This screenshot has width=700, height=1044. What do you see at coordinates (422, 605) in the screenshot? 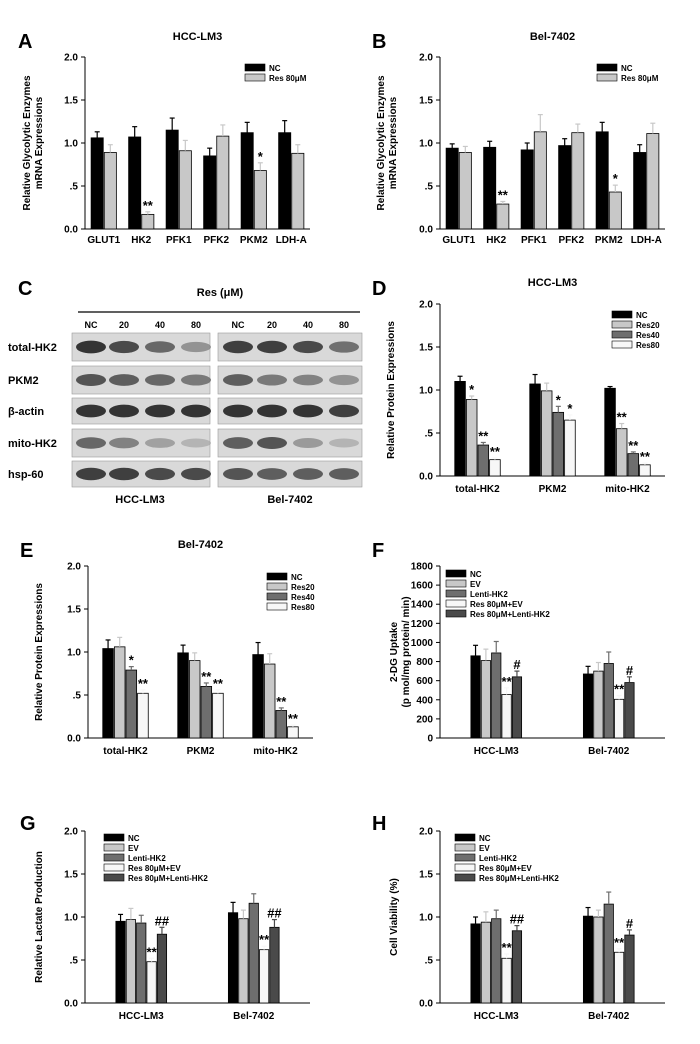
I see `y-tick-label: 1400` at bounding box center [422, 605].